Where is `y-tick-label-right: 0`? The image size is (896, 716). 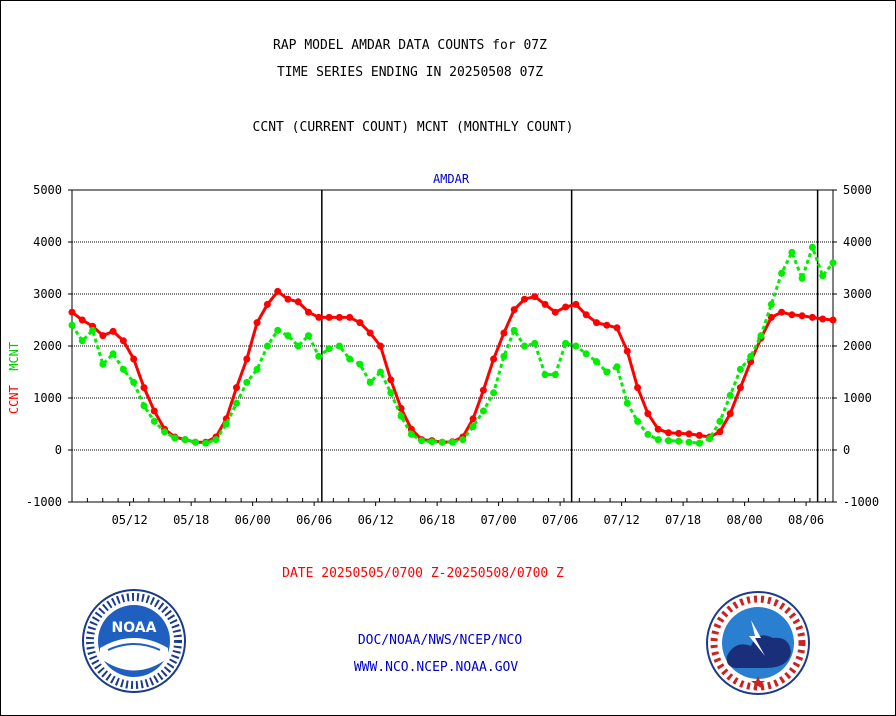 y-tick-label-right: 0 is located at coordinates (846, 450).